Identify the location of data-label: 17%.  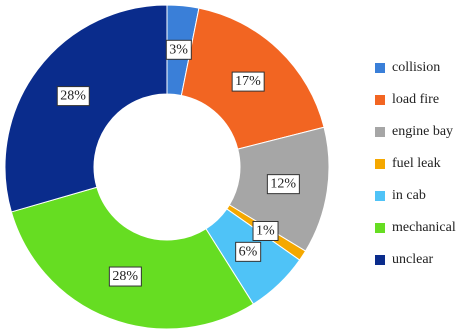
(248, 81).